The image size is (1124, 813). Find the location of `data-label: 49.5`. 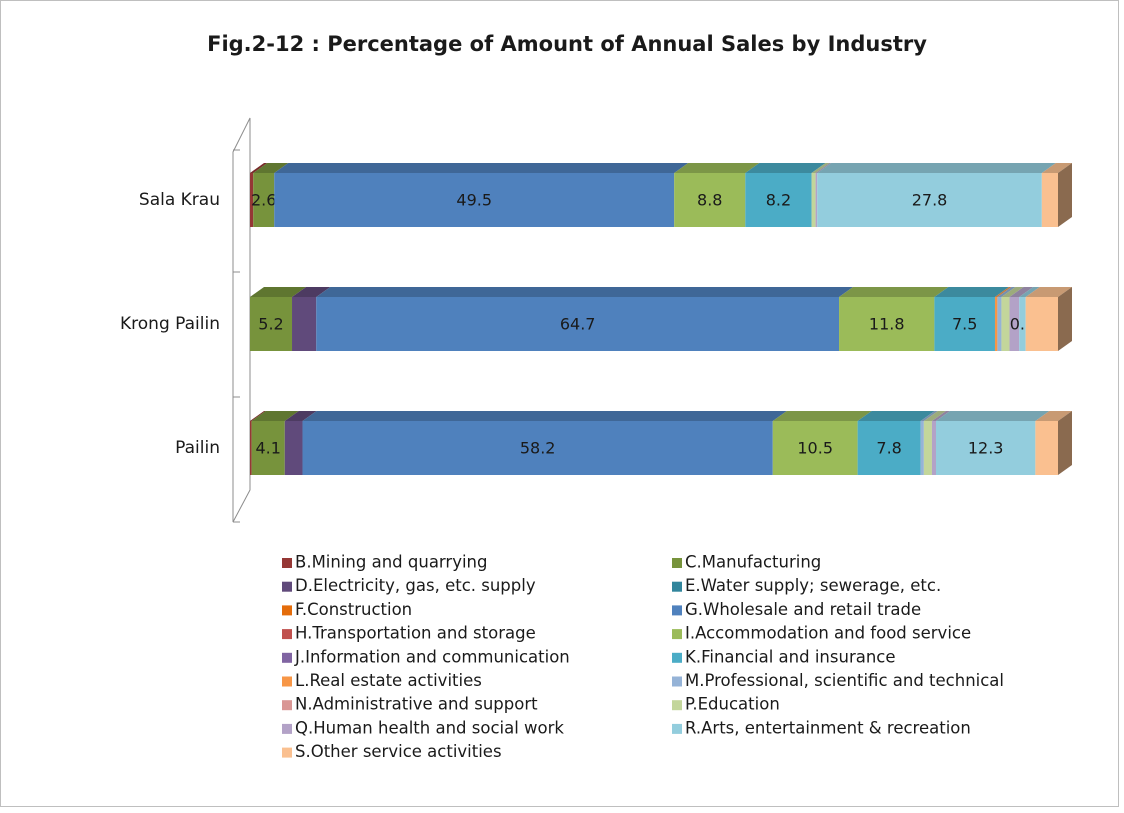

data-label: 49.5 is located at coordinates (474, 200).